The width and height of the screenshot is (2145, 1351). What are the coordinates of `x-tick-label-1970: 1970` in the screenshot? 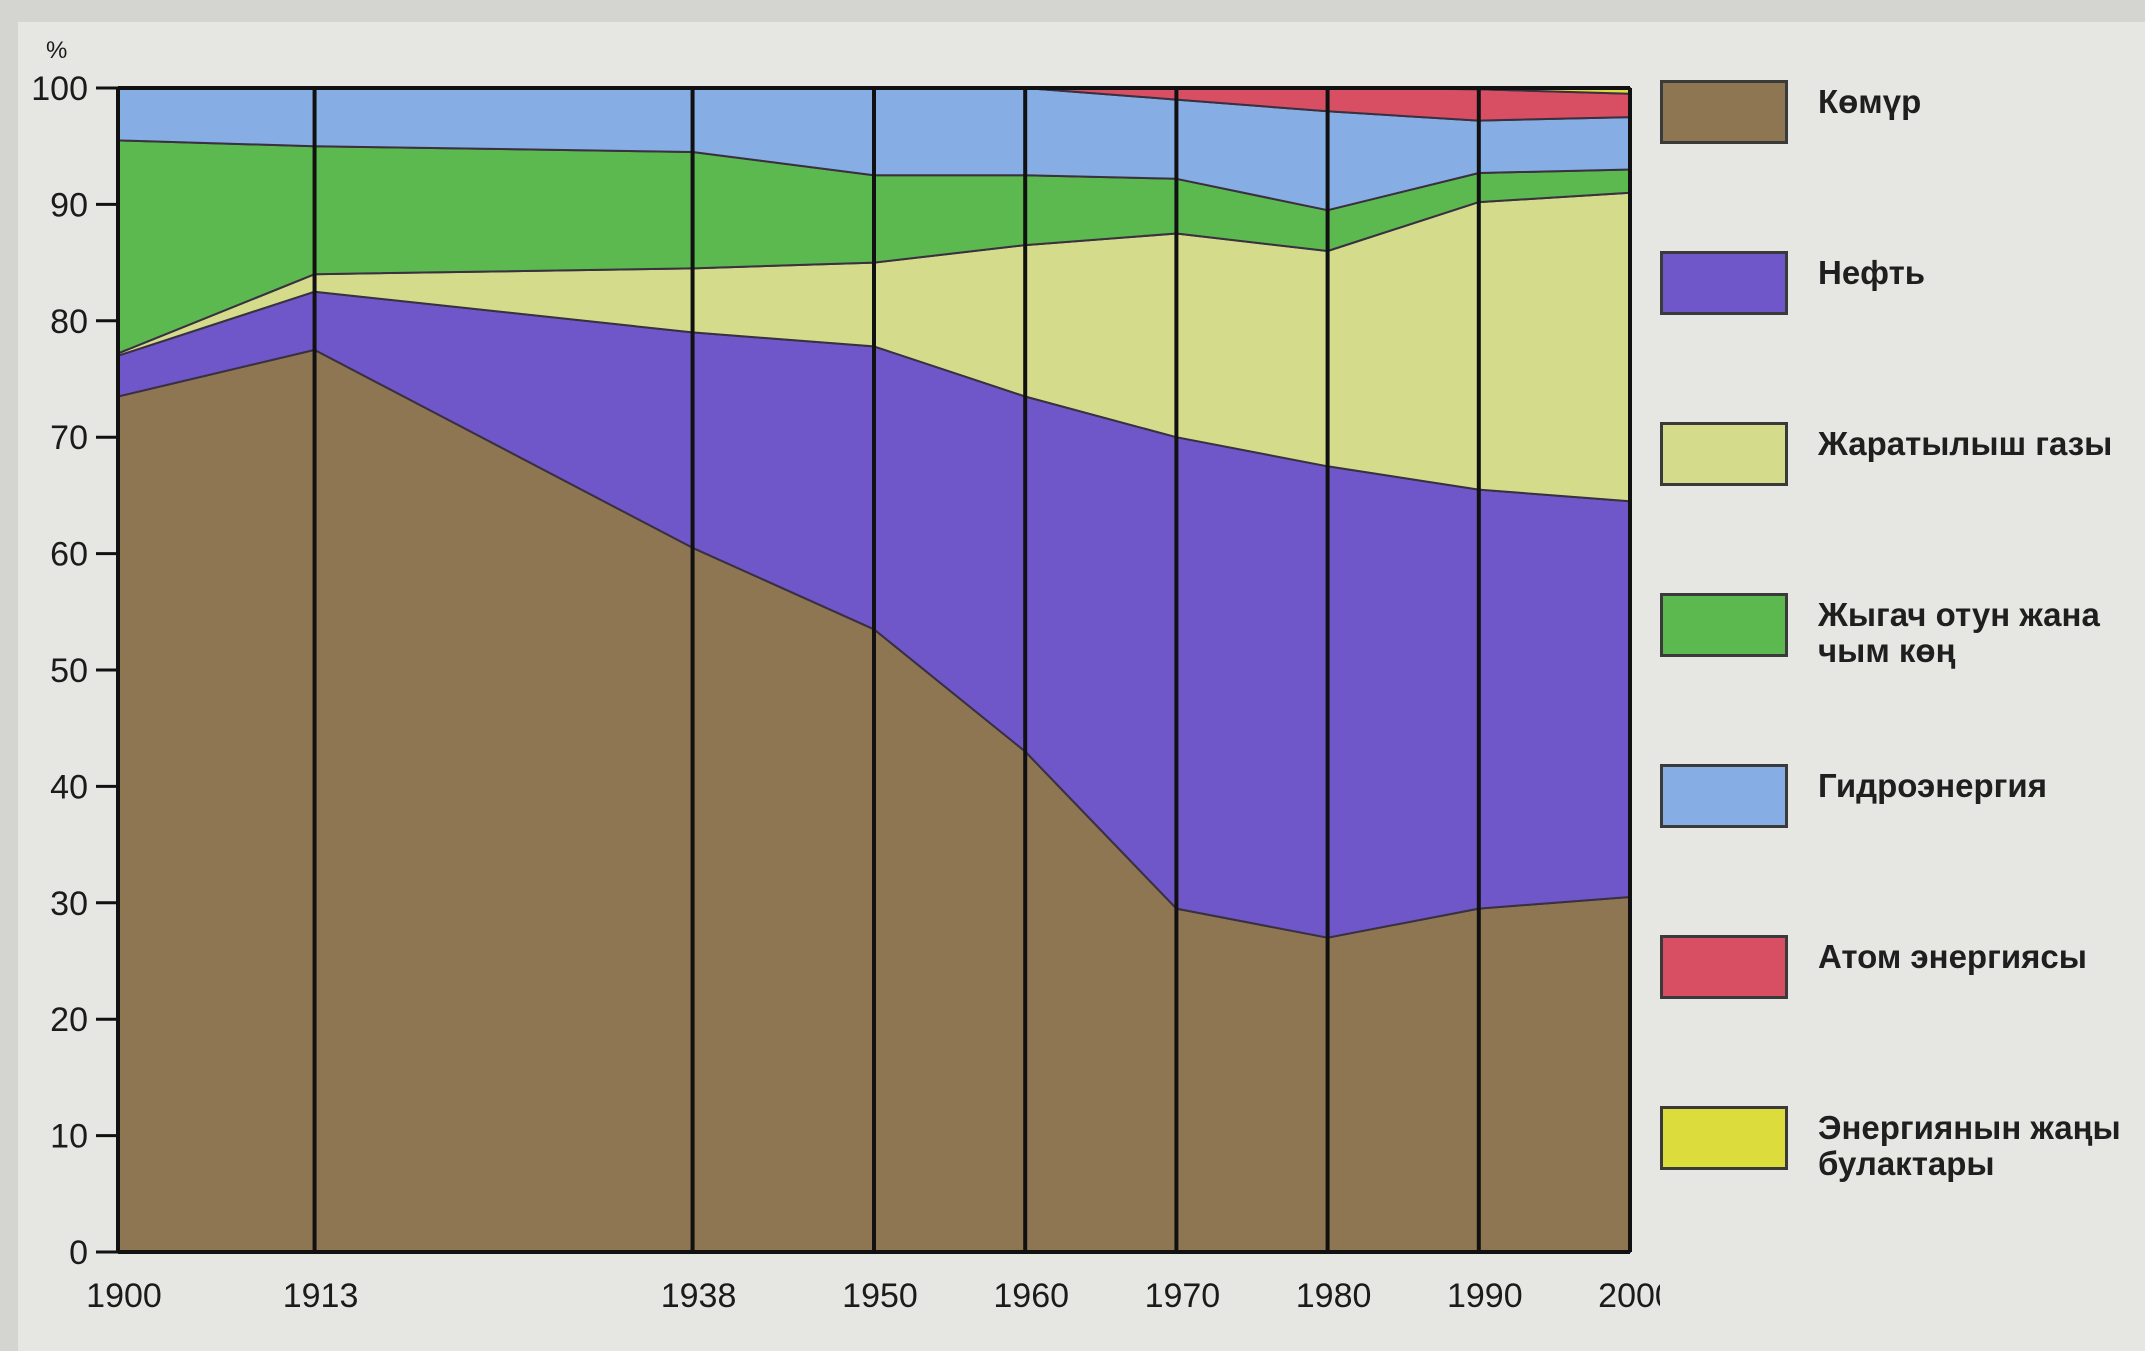 It's located at (1183, 1296).